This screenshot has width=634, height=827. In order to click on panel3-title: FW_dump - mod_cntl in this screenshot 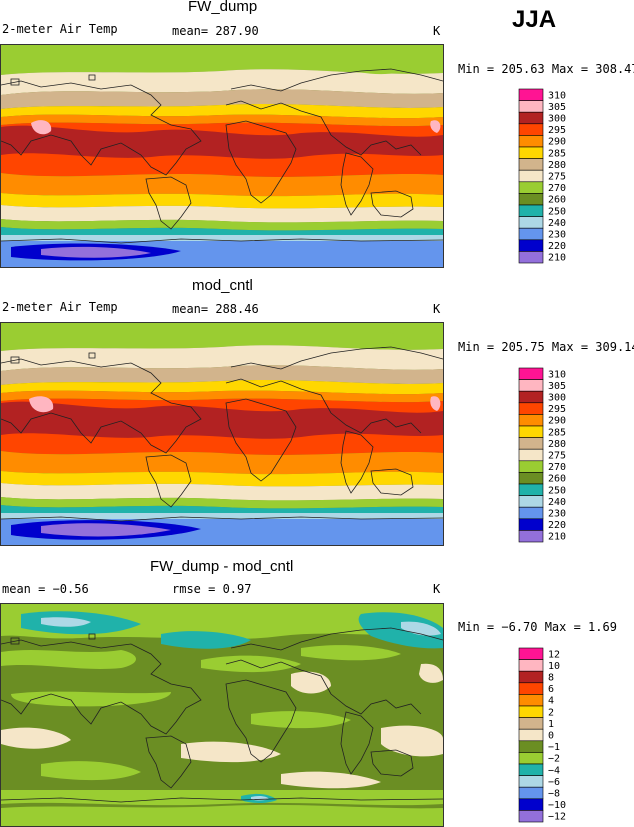, I will do `click(222, 566)`.